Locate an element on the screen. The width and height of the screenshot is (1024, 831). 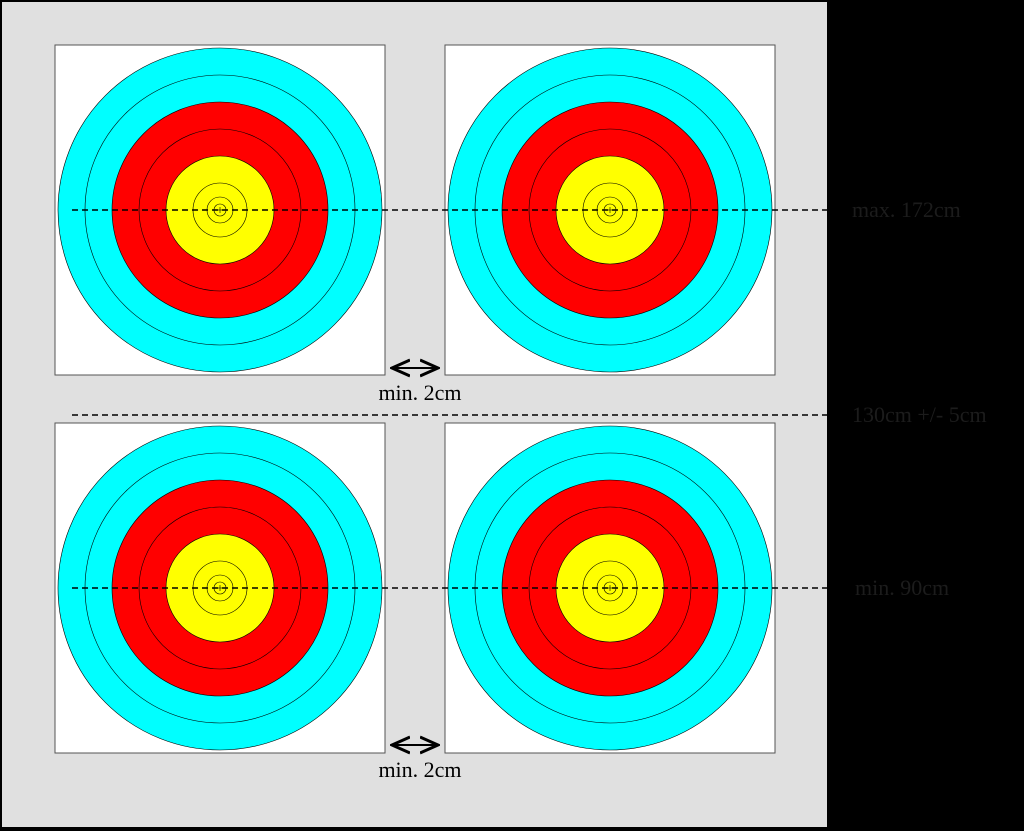
height-label: min. 90cm is located at coordinates (902, 587).